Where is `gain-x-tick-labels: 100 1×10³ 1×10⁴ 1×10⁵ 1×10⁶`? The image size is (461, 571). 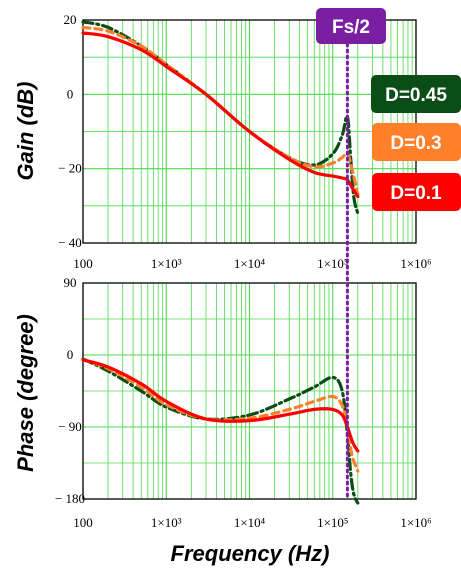
gain-x-tick-labels: 100 1×10³ 1×10⁴ 1×10⁵ 1×10⁶ is located at coordinates (252, 263).